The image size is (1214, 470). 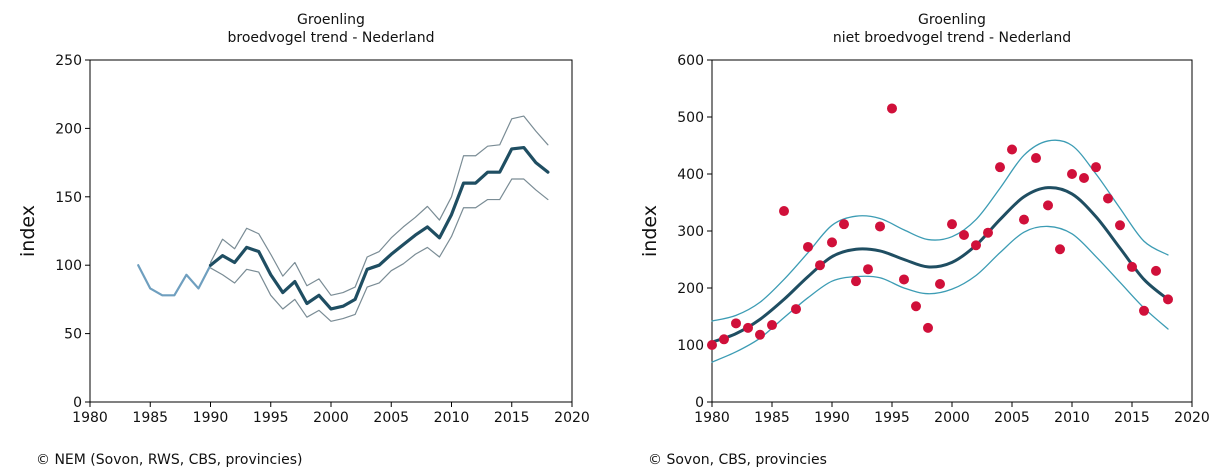 I want to click on chart-subtitle: broedvogel trend - Nederland, so click(x=331, y=38).